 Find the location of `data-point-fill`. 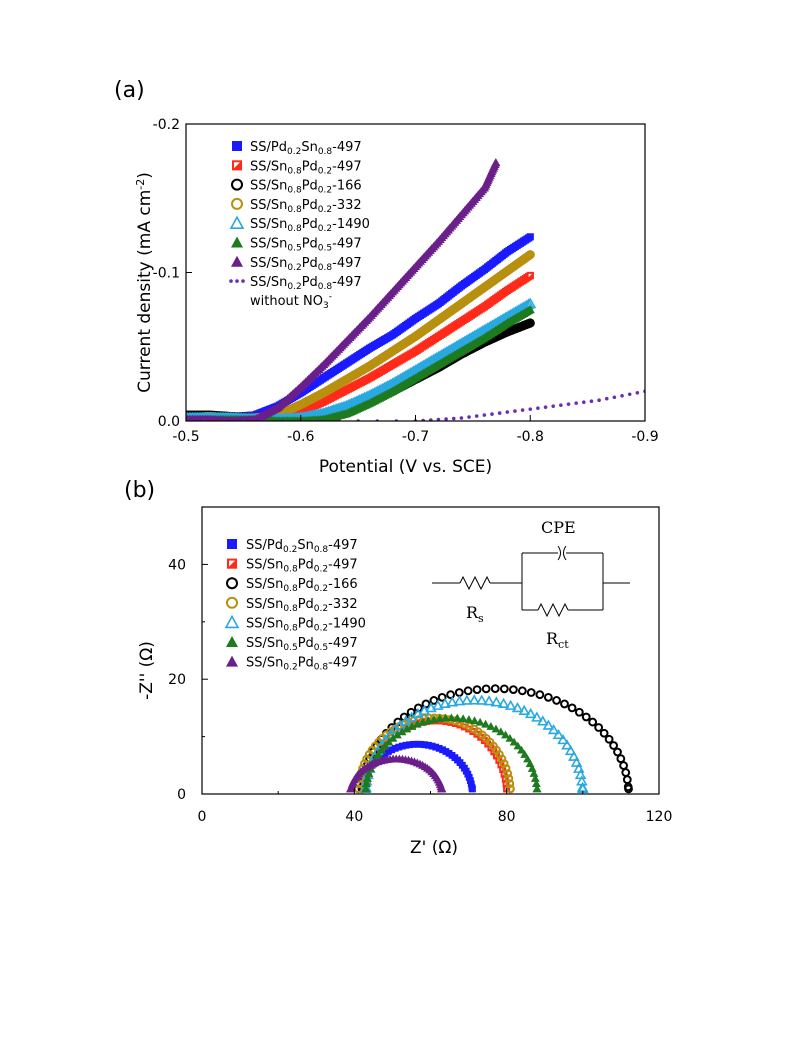

data-point-fill is located at coordinates (530, 275).